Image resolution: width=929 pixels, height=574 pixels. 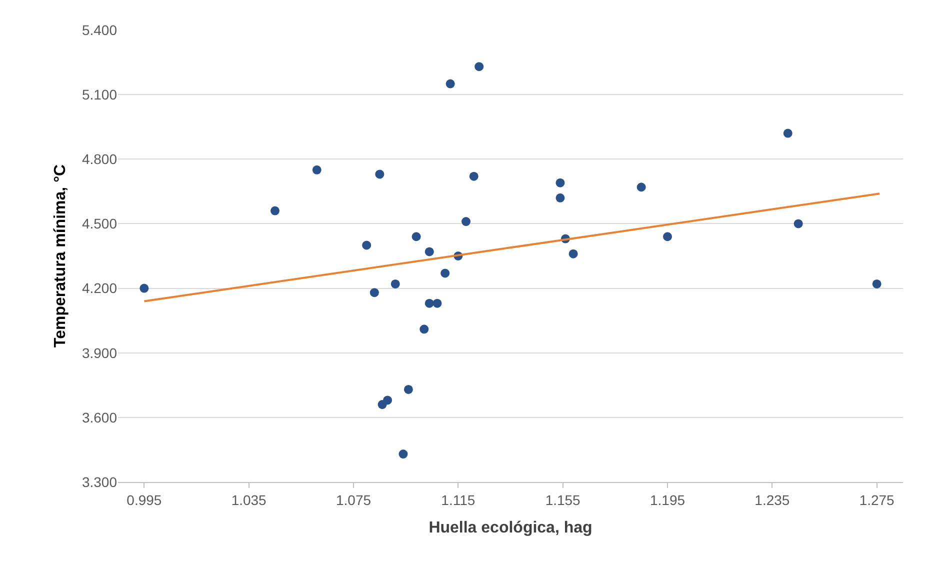 What do you see at coordinates (100, 30) in the screenshot?
I see `y-tick-label: 5.400` at bounding box center [100, 30].